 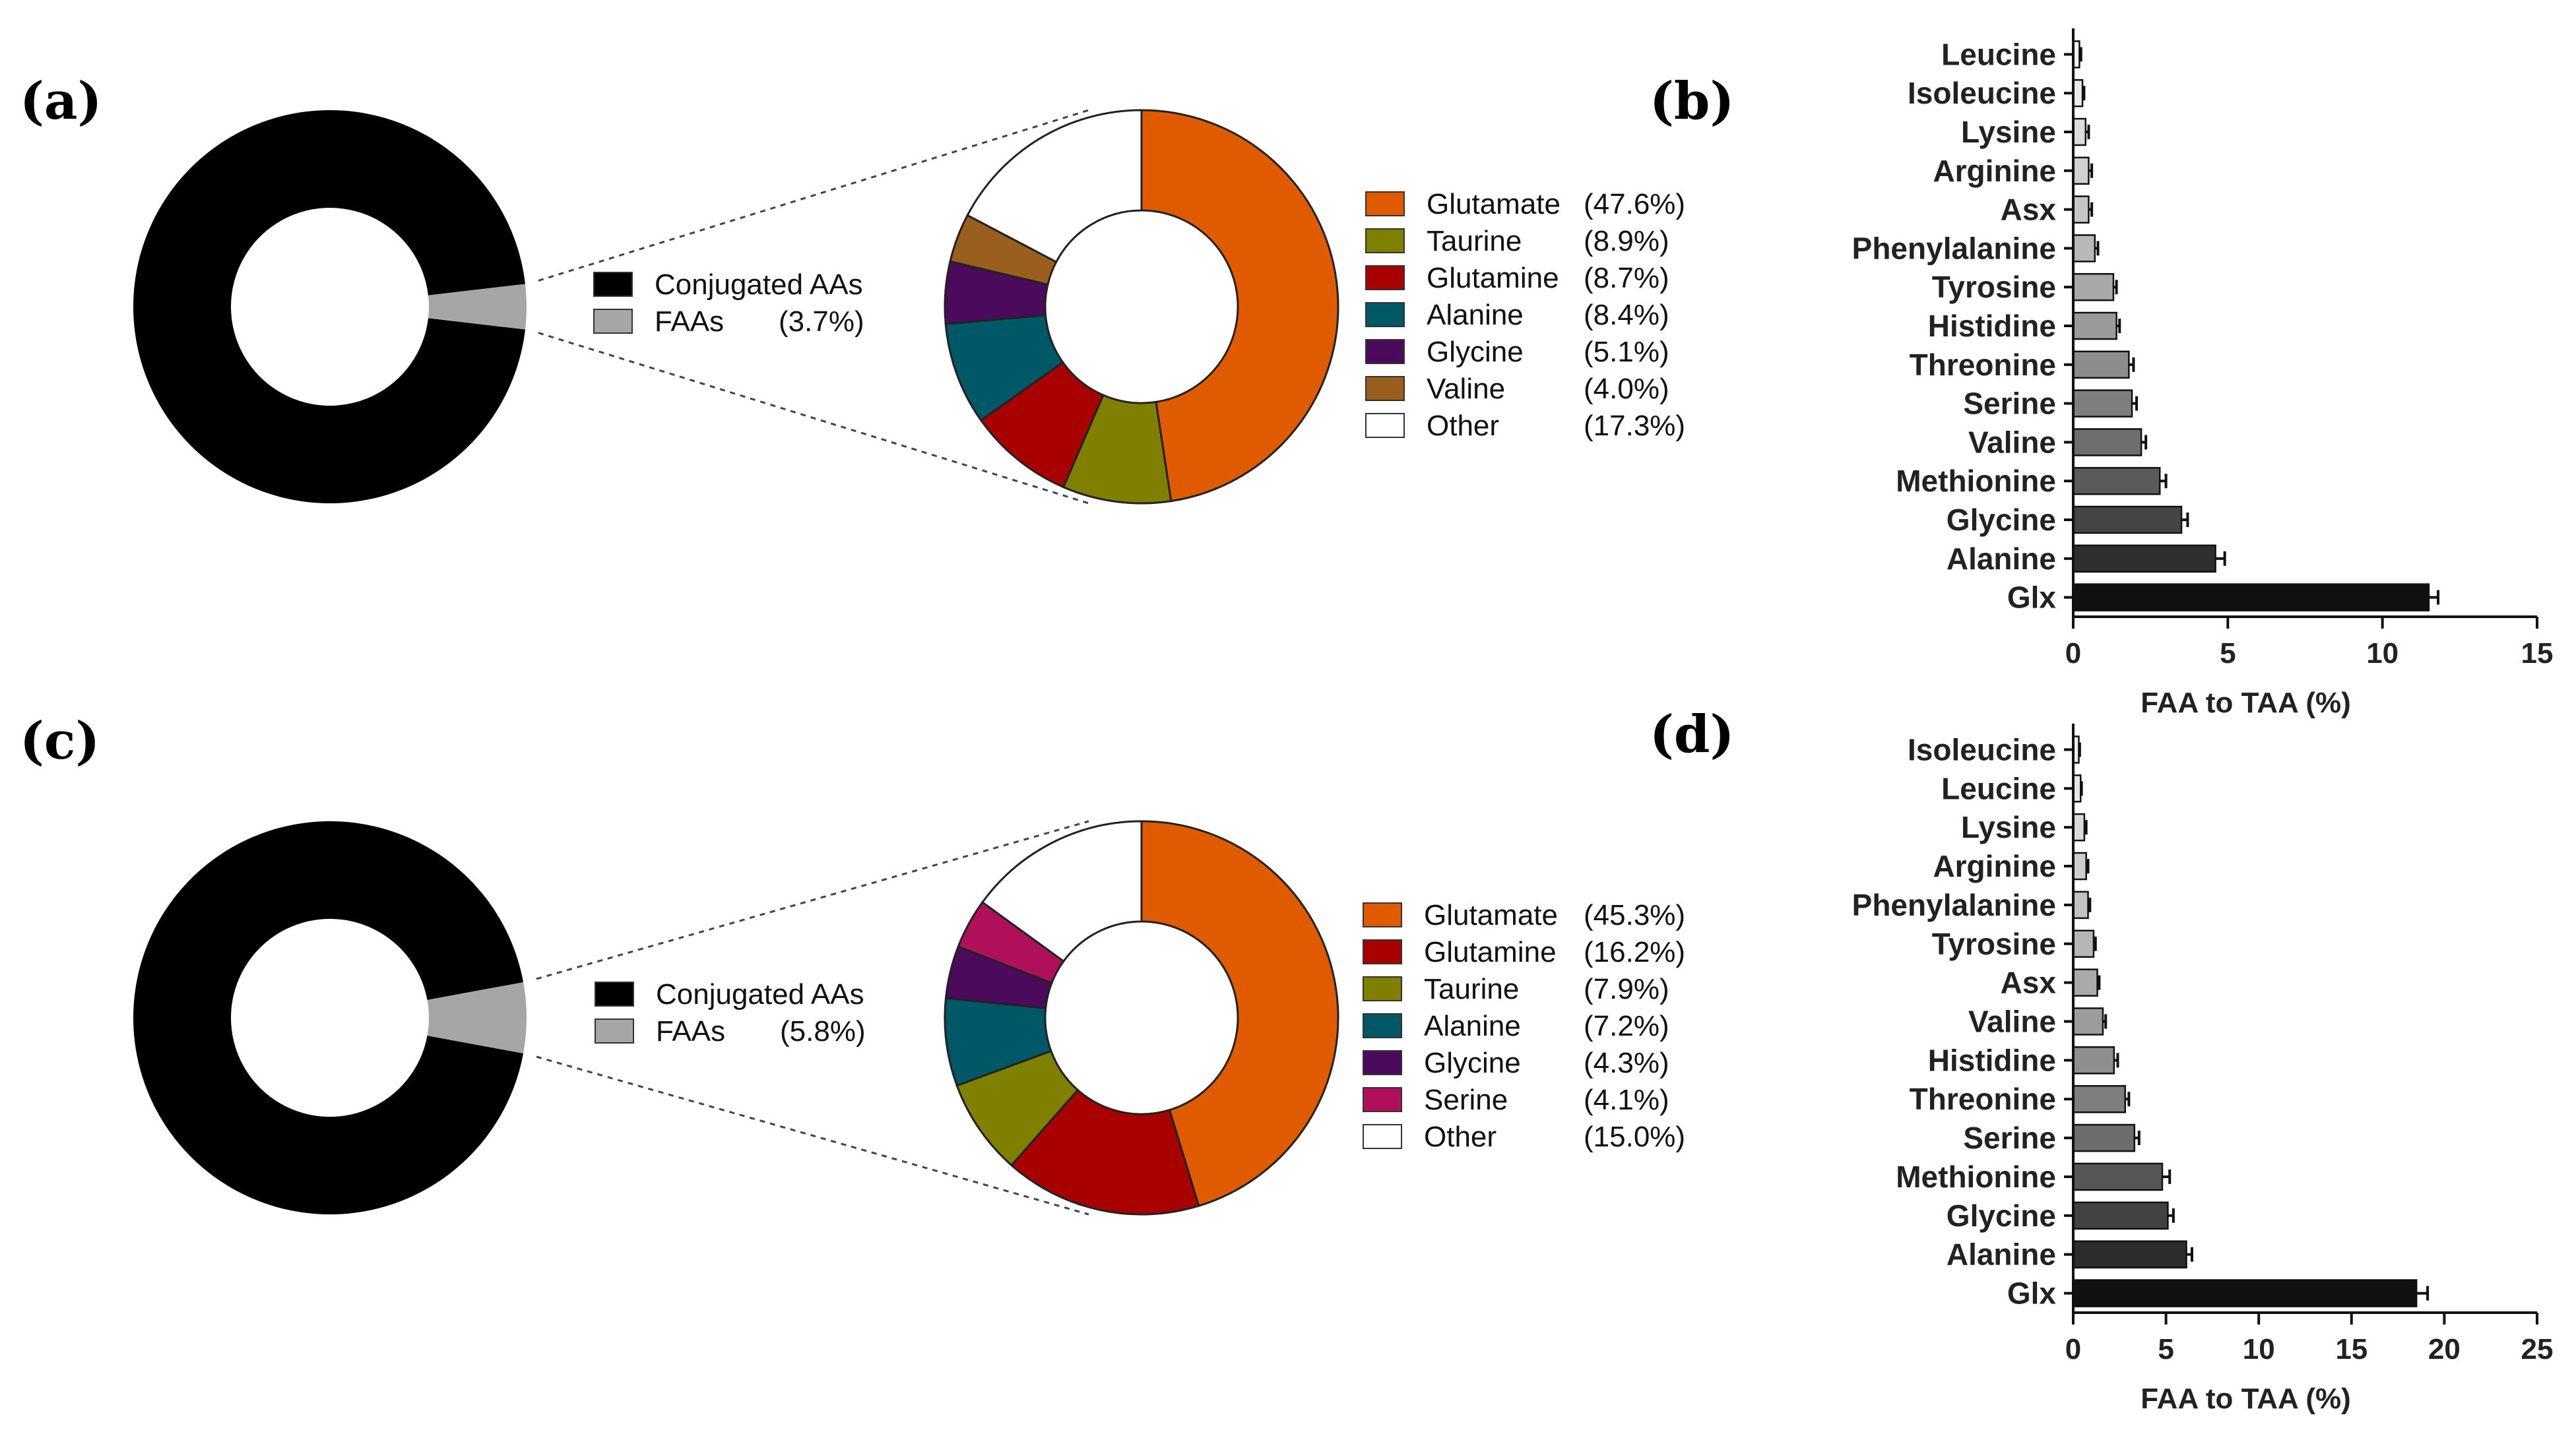 I want to click on panel-b-category-label-histidine: Histidine, so click(x=1992, y=326).